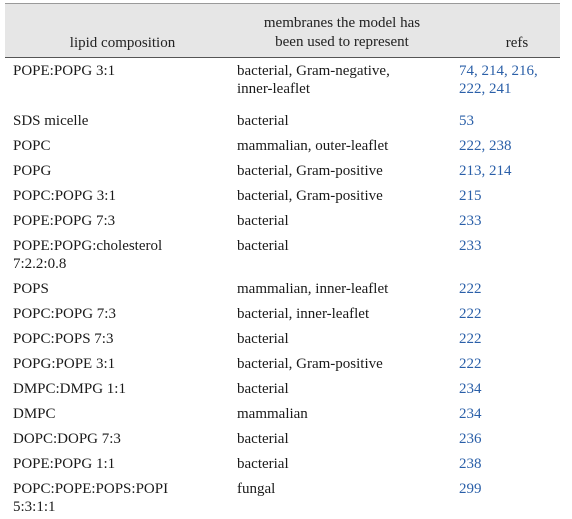 The width and height of the screenshot is (572, 519). Describe the element at coordinates (34, 414) in the screenshot. I see `lipid-composition-cell: DMPC` at that location.